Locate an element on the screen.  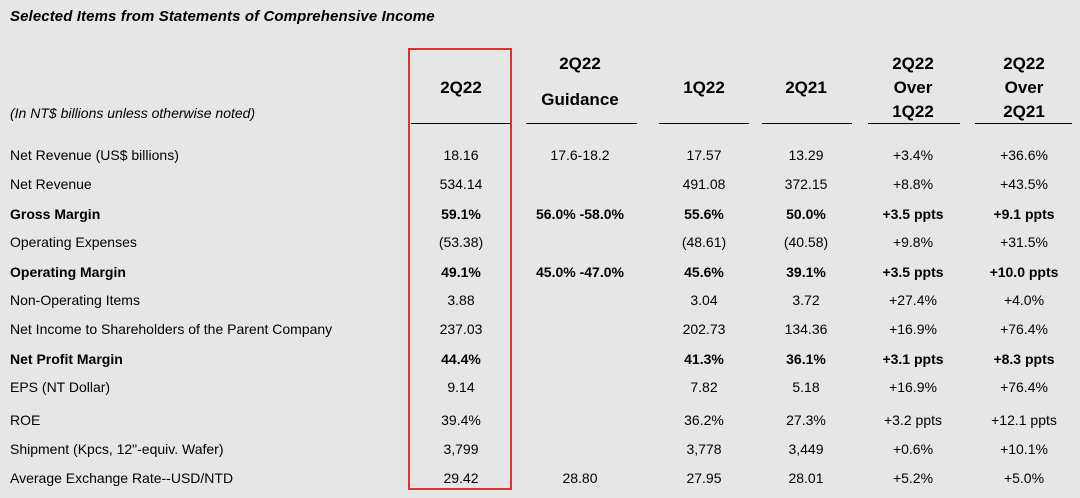
table-cell: +9.1 ppts is located at coordinates (1024, 214).